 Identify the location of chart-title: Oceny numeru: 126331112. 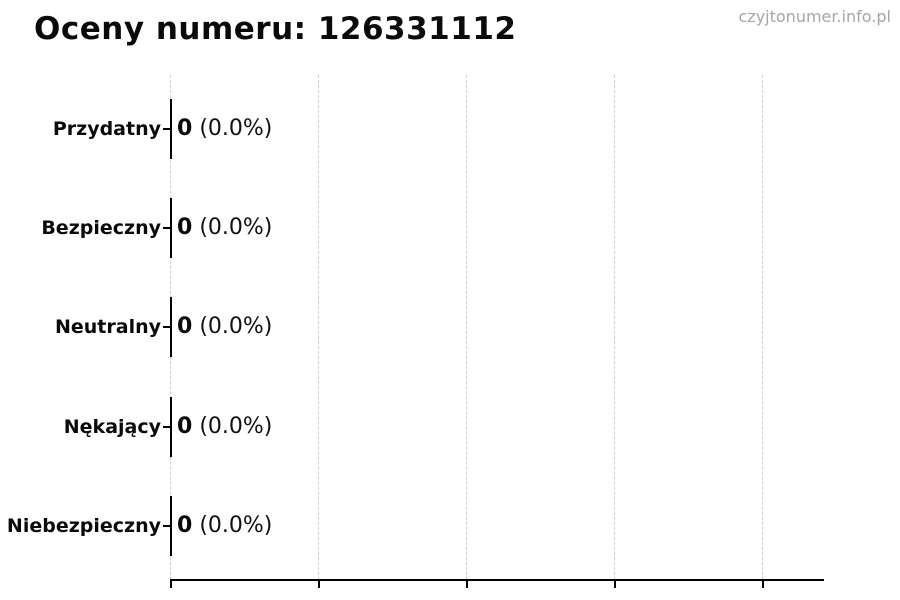
(275, 29).